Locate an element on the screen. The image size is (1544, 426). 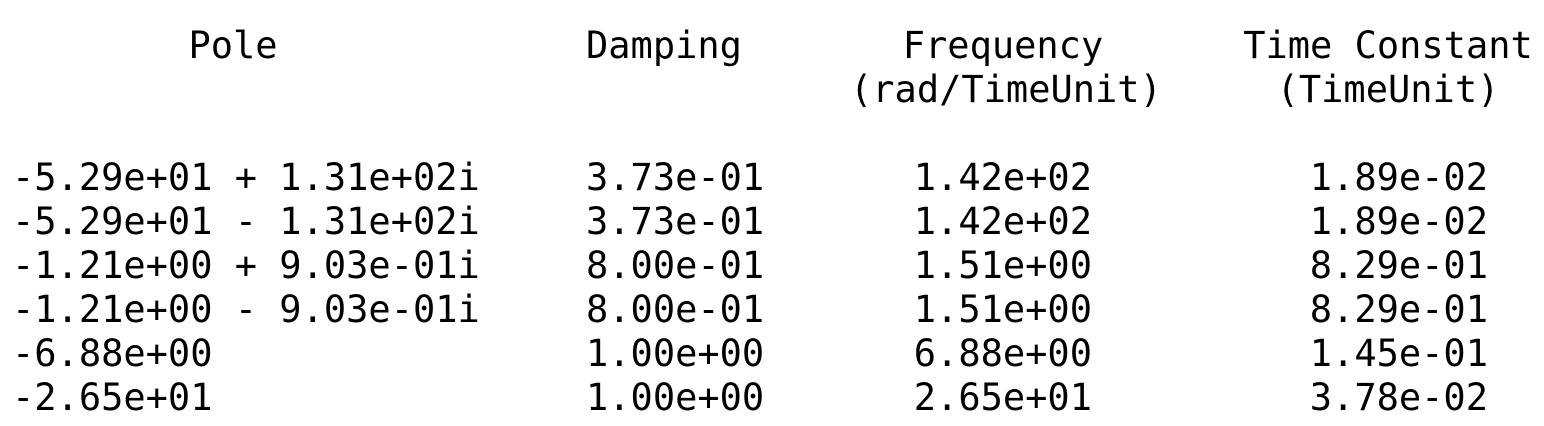
header-frequency: Frequency is located at coordinates (1003, 45).